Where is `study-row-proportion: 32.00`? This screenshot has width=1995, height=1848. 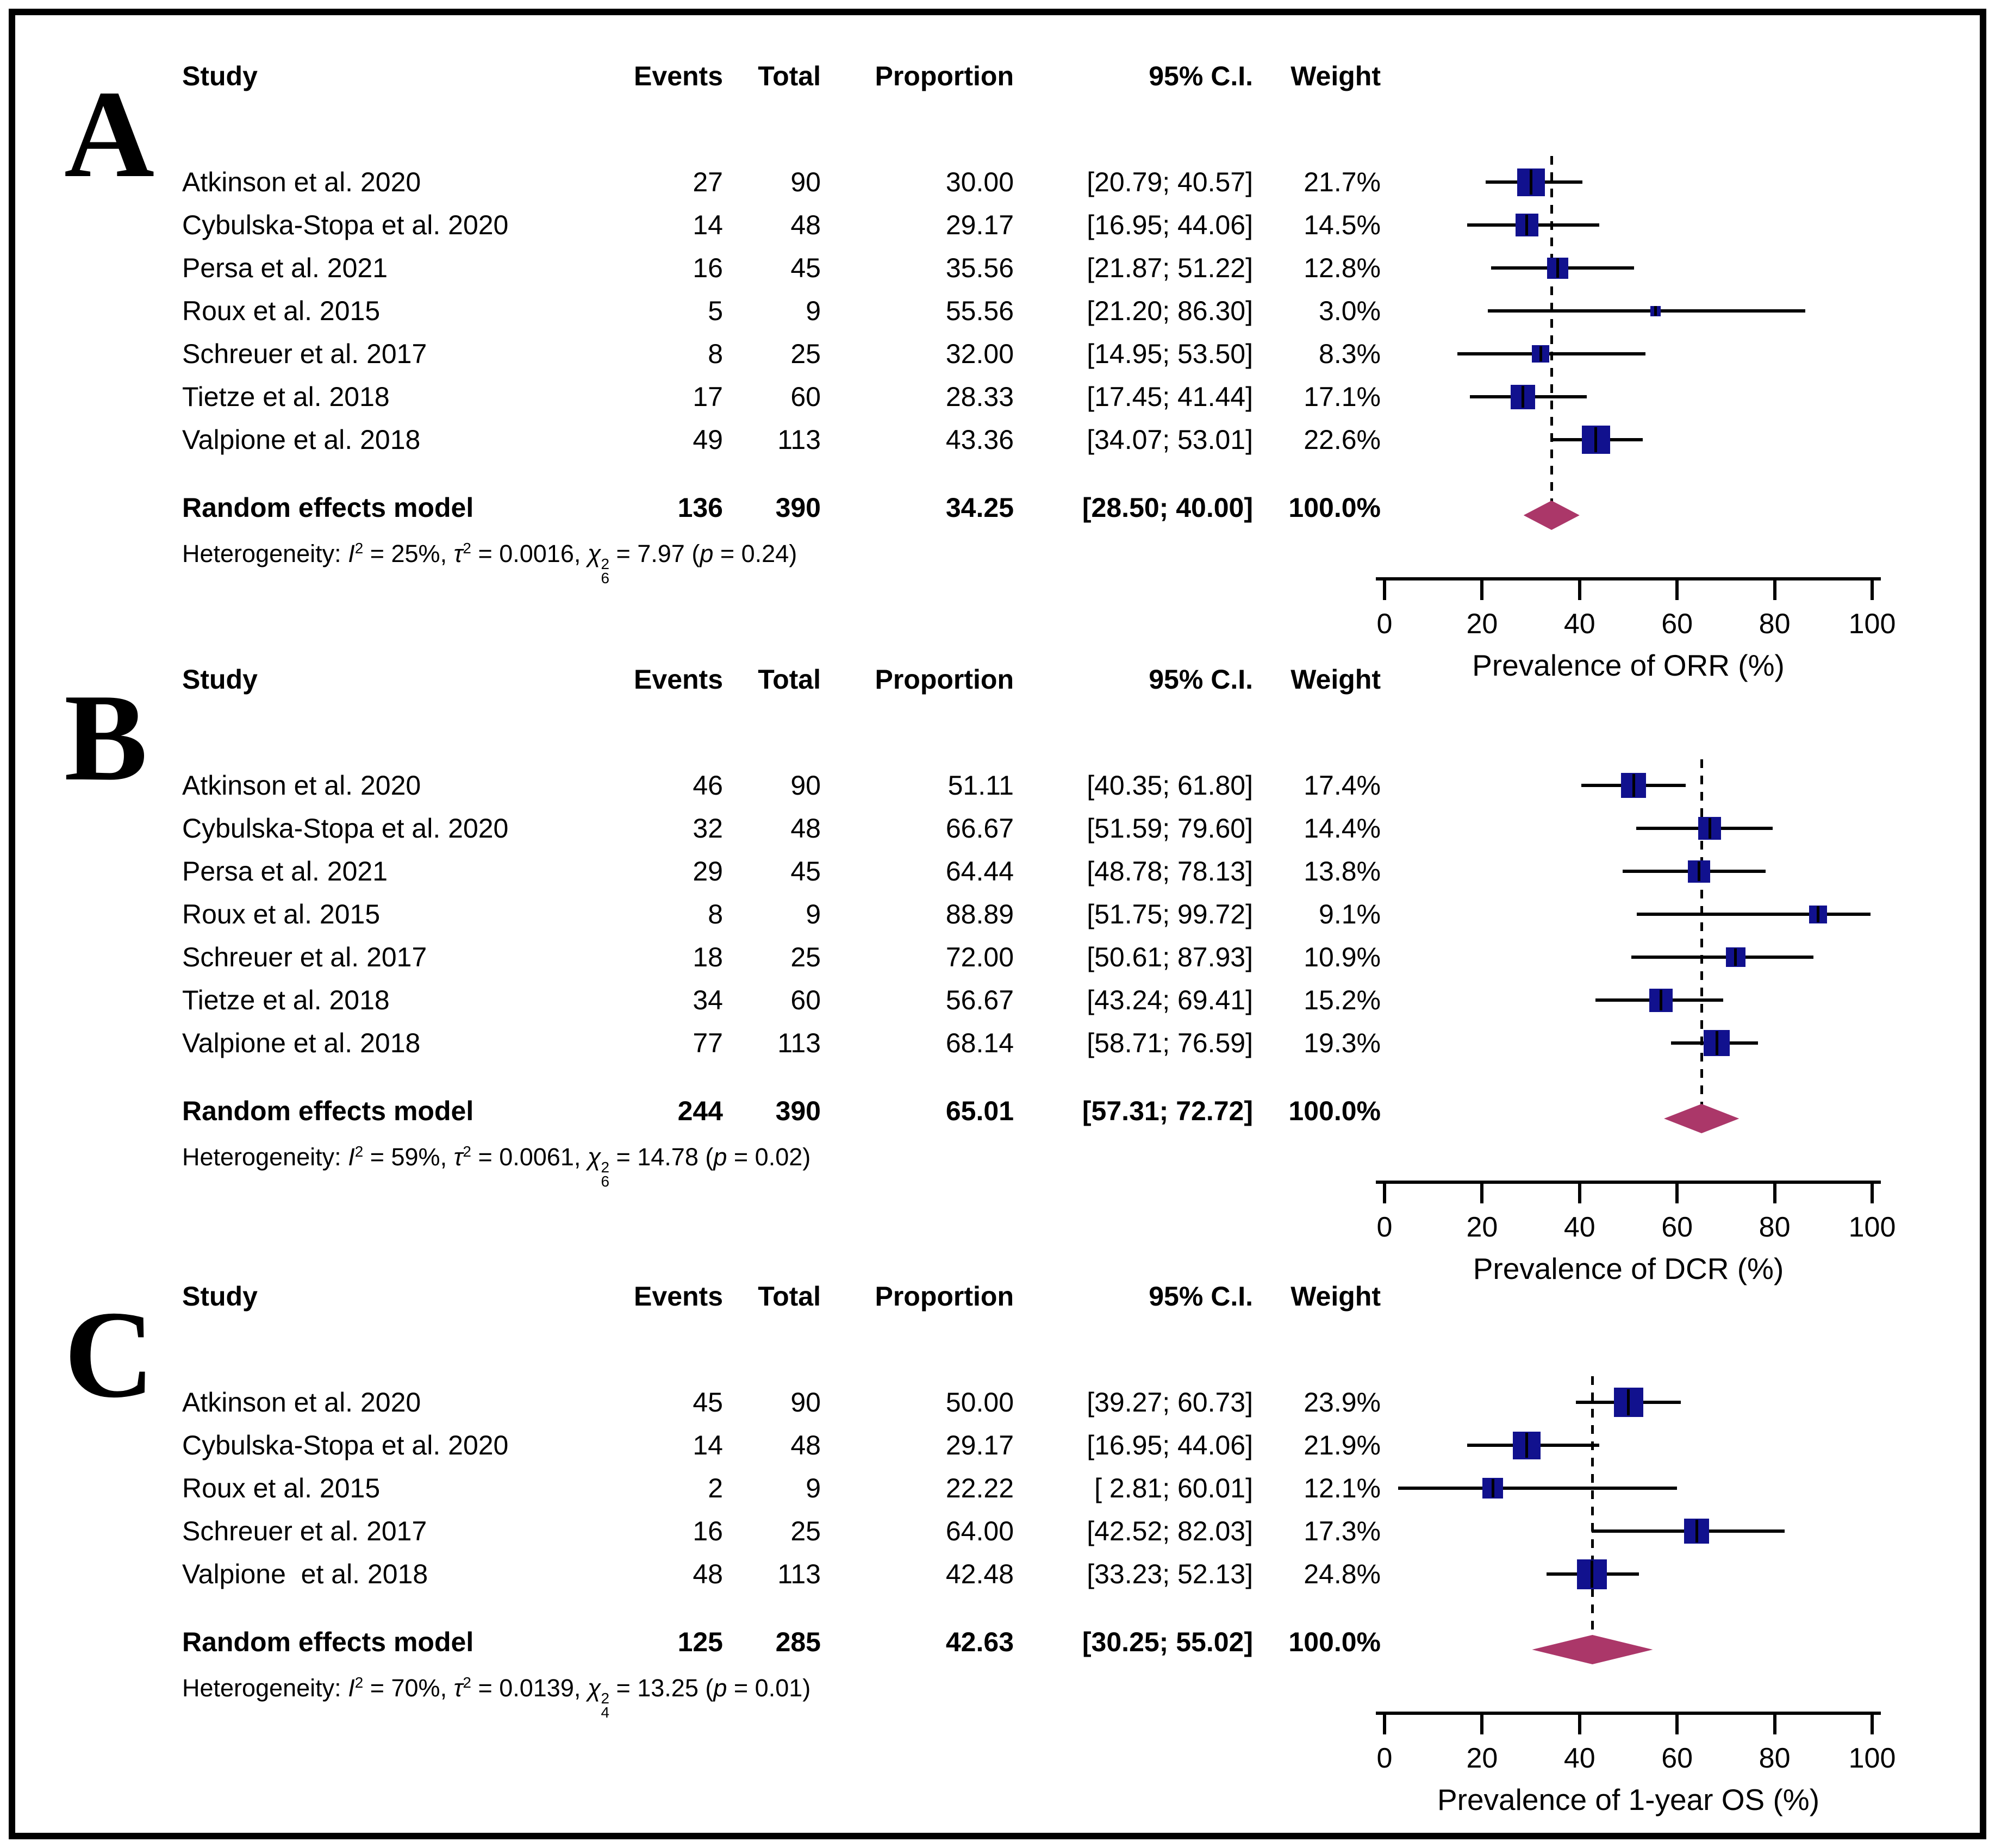
study-row-proportion: 32.00 is located at coordinates (979, 354).